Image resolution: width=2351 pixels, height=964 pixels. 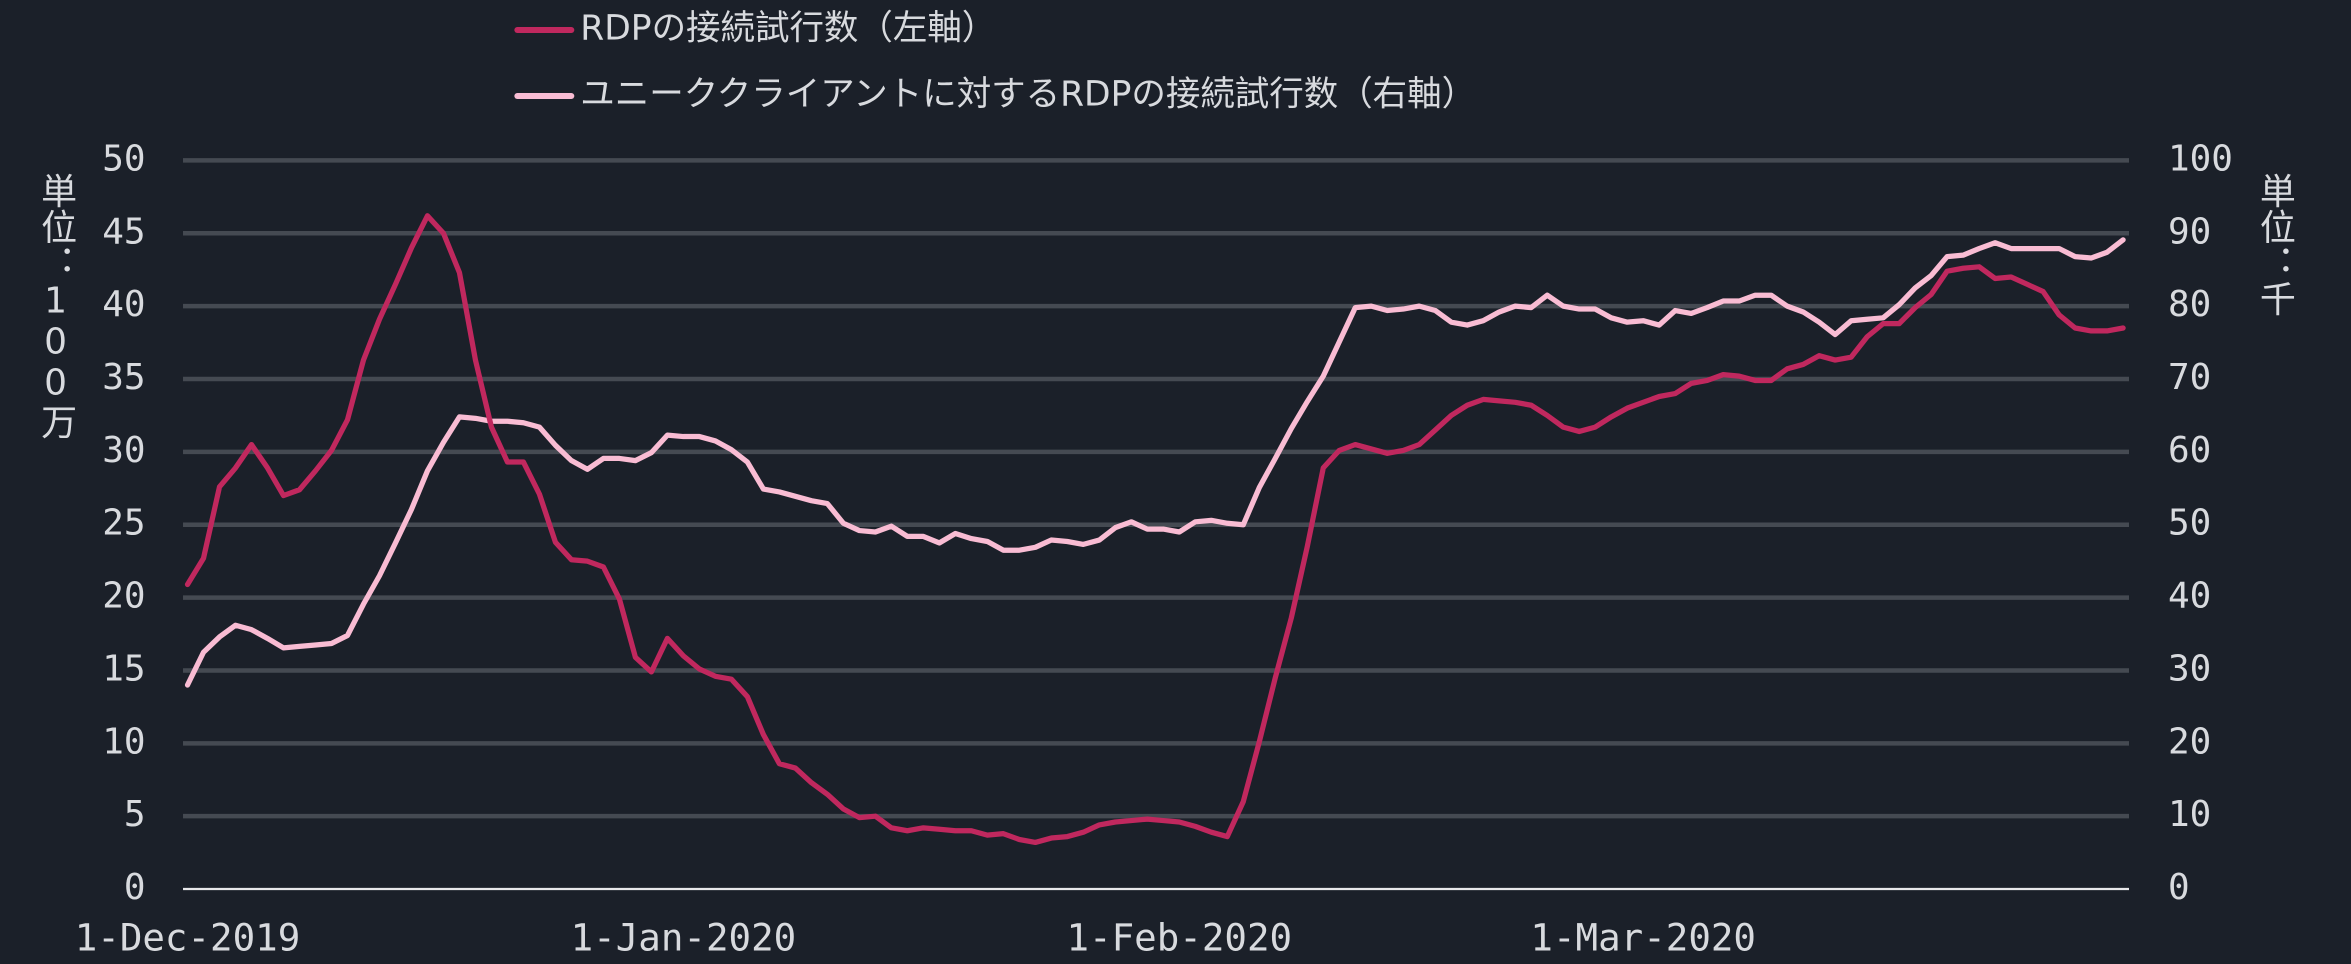 What do you see at coordinates (2274, 244) in the screenshot?
I see `y2-axis-title: 単位：千` at bounding box center [2274, 244].